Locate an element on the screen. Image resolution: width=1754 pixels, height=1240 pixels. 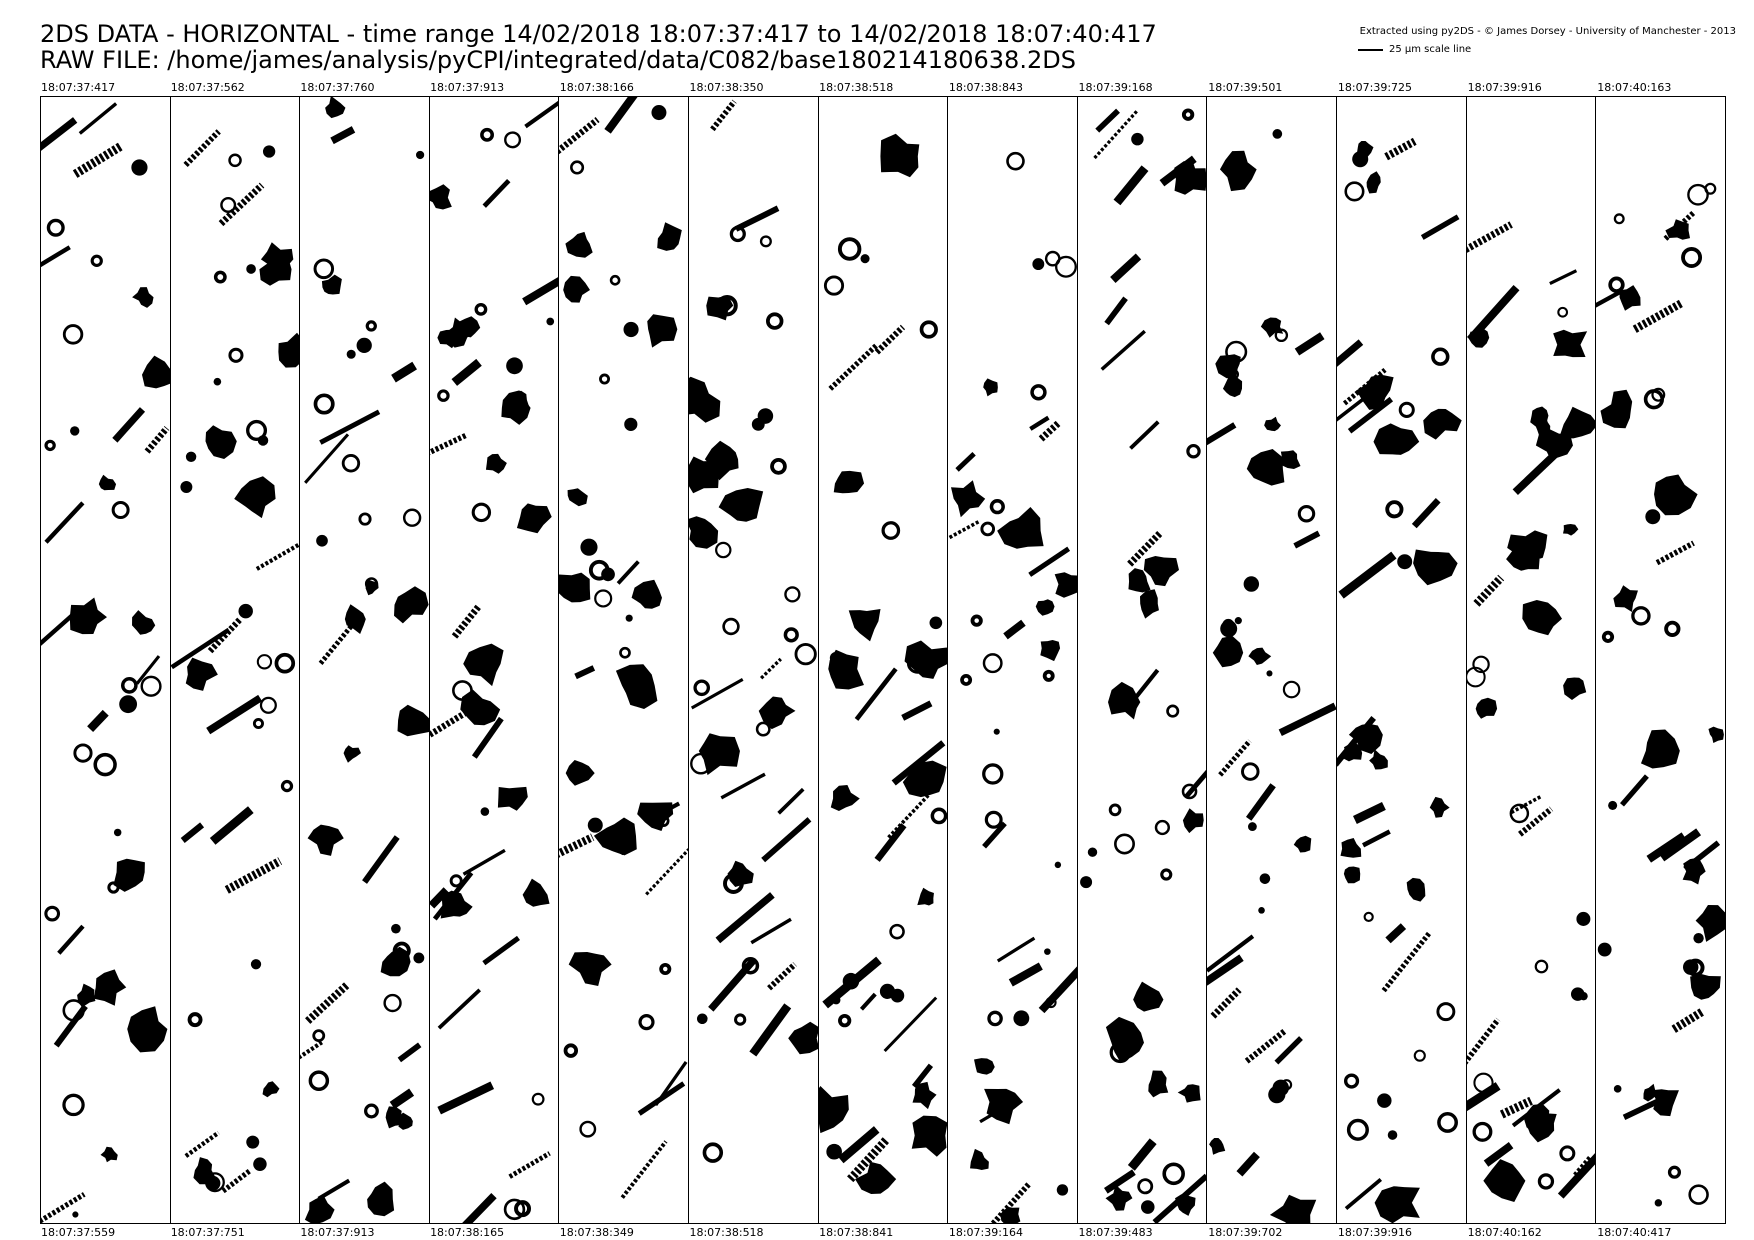
strip-start-time: 18:07:39:916 is located at coordinates (1504, 87).